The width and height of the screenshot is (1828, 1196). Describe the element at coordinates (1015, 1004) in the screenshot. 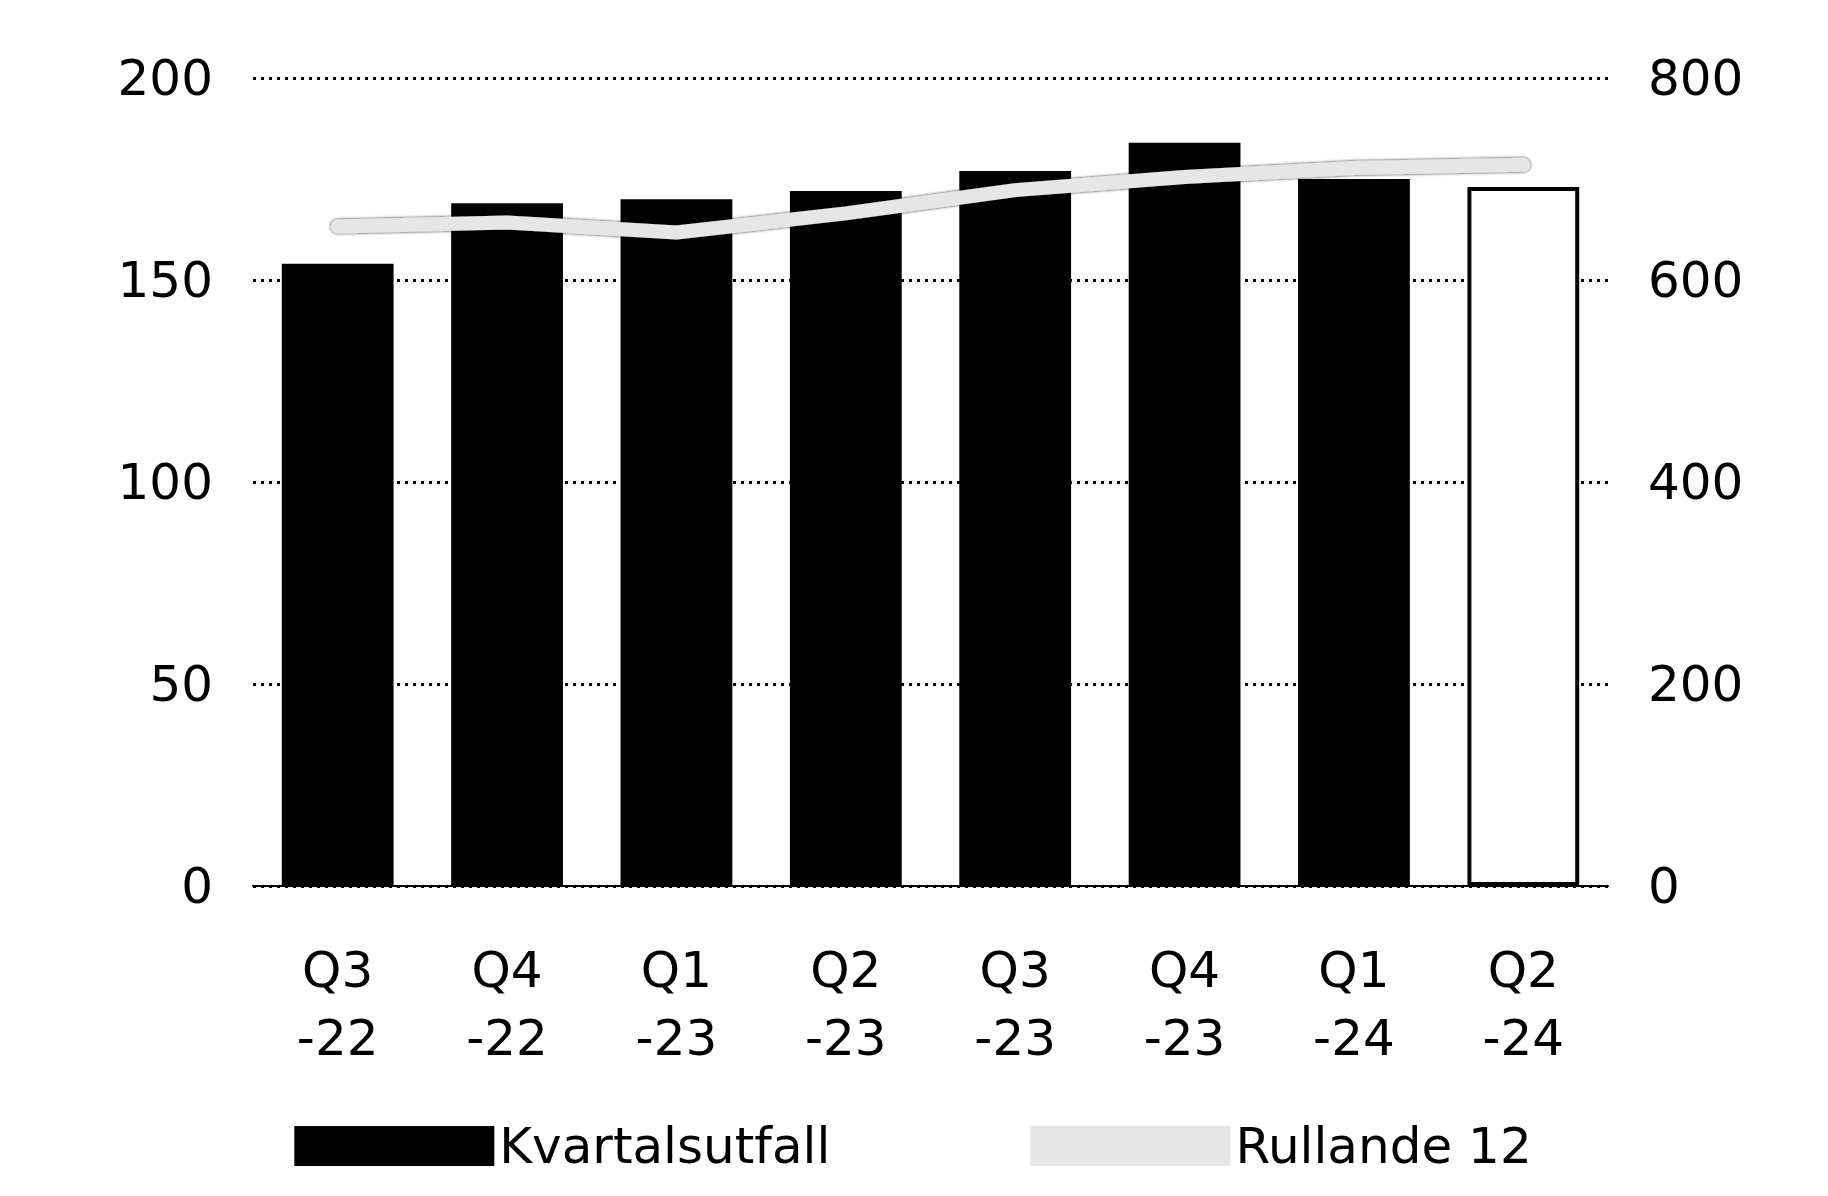

I see `x-tick-label: Q3 -23` at that location.